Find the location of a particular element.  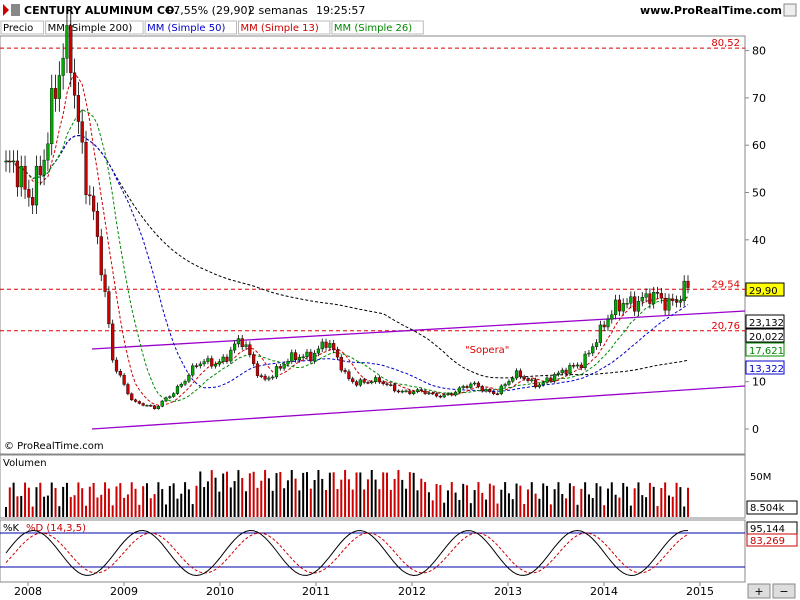

zoom-in-icon: + is located at coordinates (758, 591).